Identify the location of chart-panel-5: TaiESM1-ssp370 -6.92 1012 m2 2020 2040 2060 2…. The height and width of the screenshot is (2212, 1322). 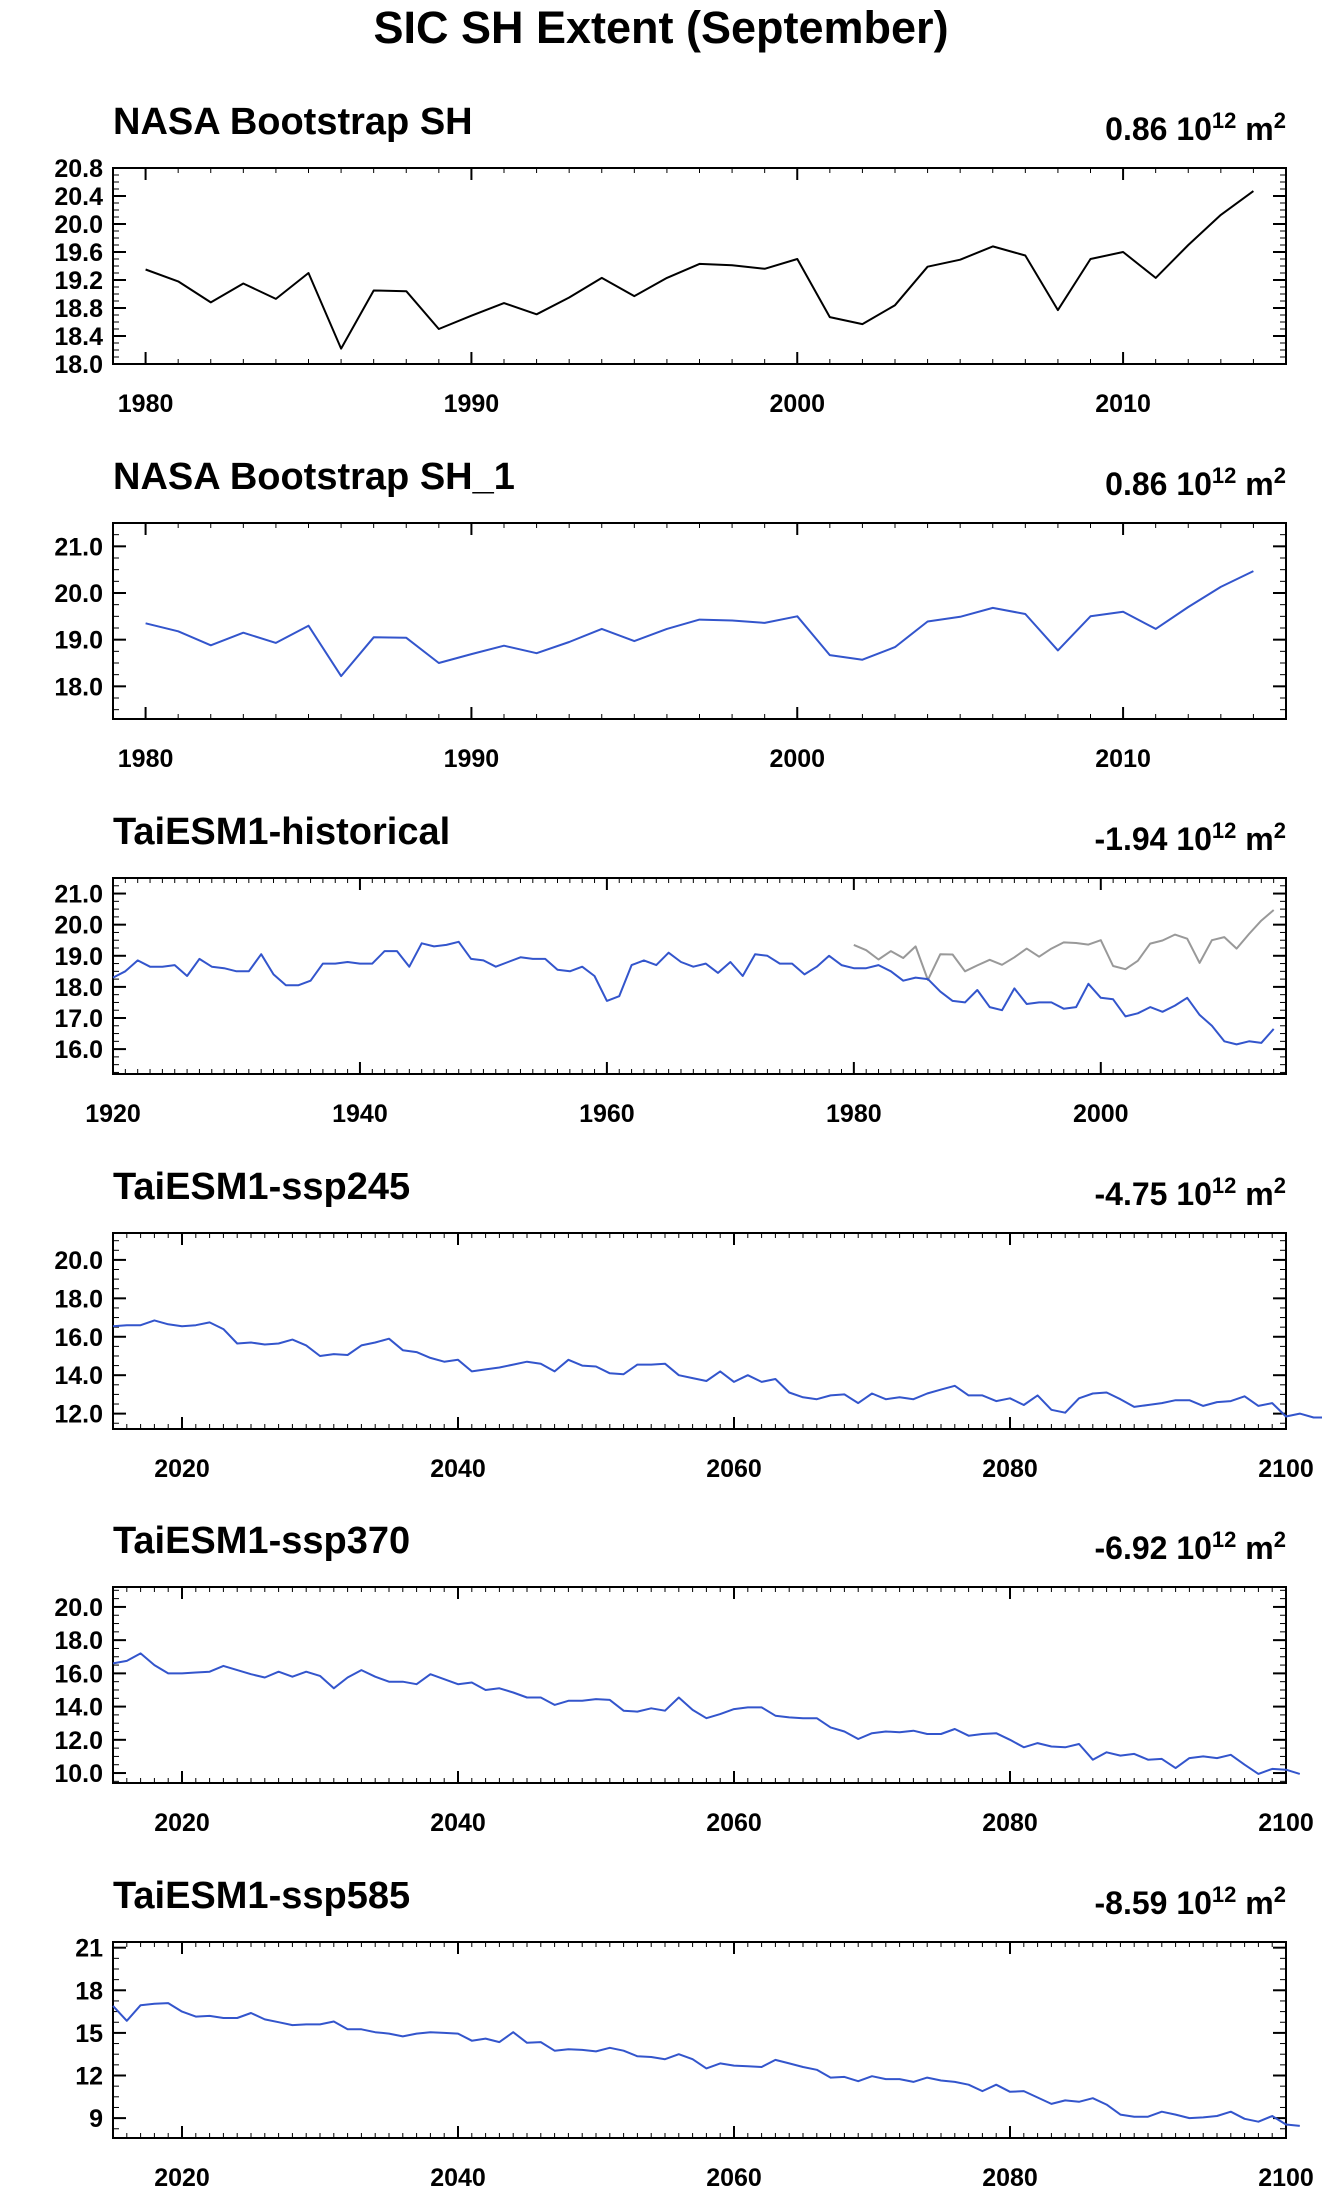
(683, 1678).